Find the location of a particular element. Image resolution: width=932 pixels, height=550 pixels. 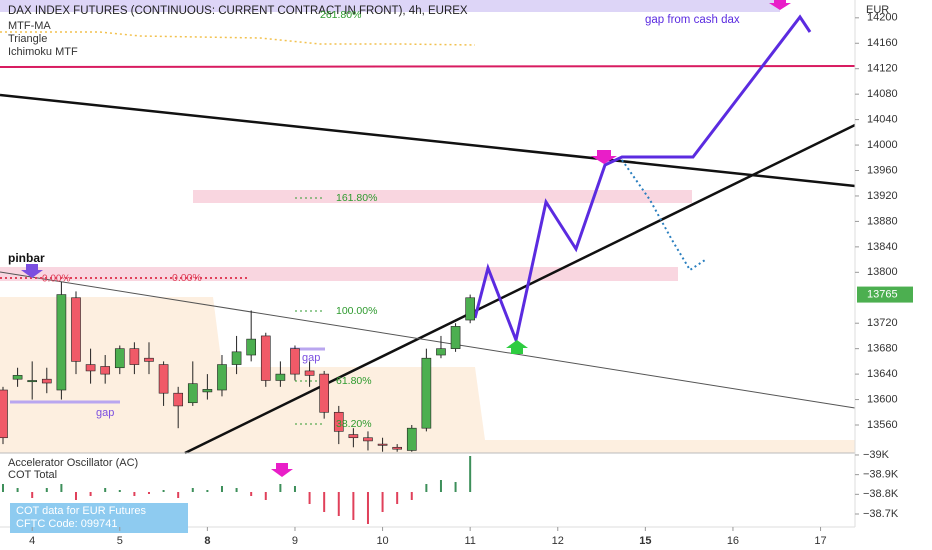

y2-tick-label: −39K is located at coordinates (876, 455).